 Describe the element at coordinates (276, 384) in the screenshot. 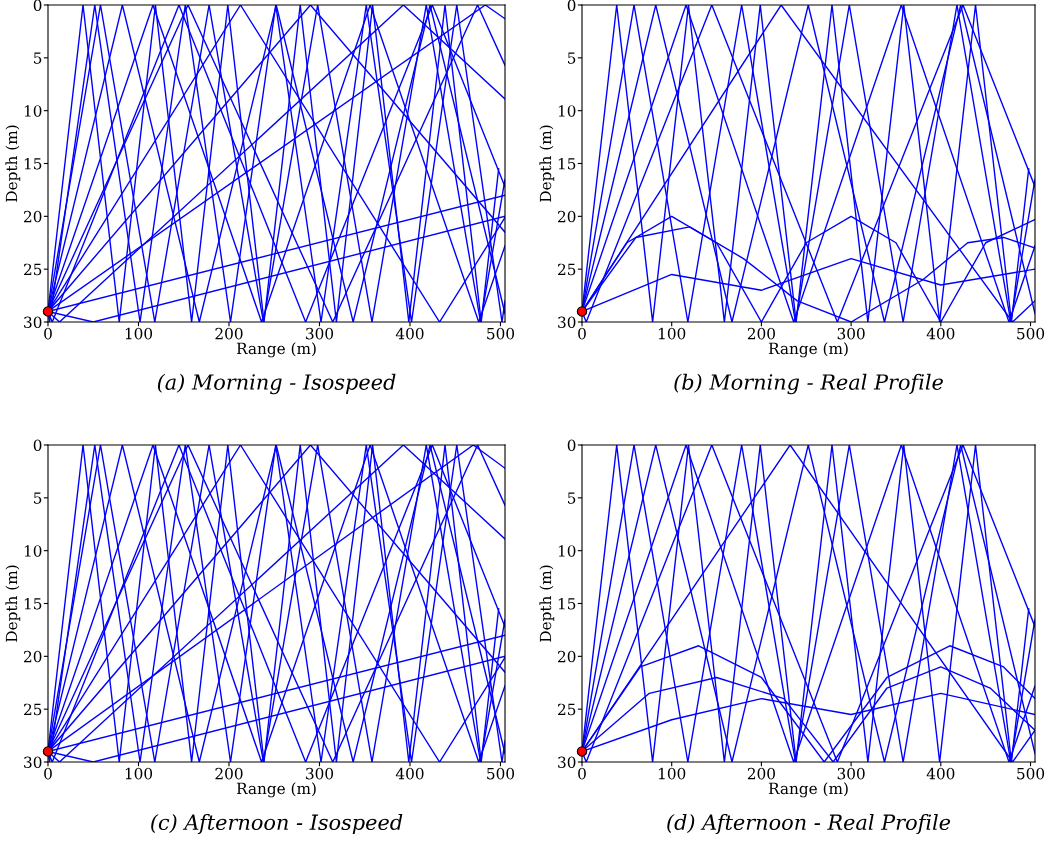

I see `text: (a) Morning - Isospeed` at that location.